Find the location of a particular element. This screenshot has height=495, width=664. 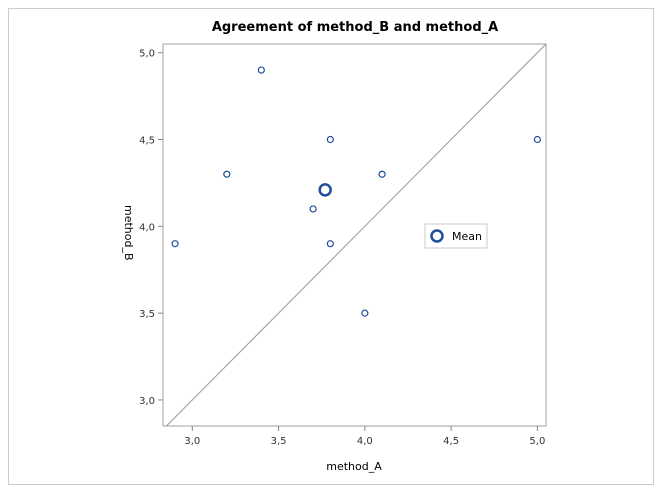

x-tick-label: 4,5 is located at coordinates (451, 441).